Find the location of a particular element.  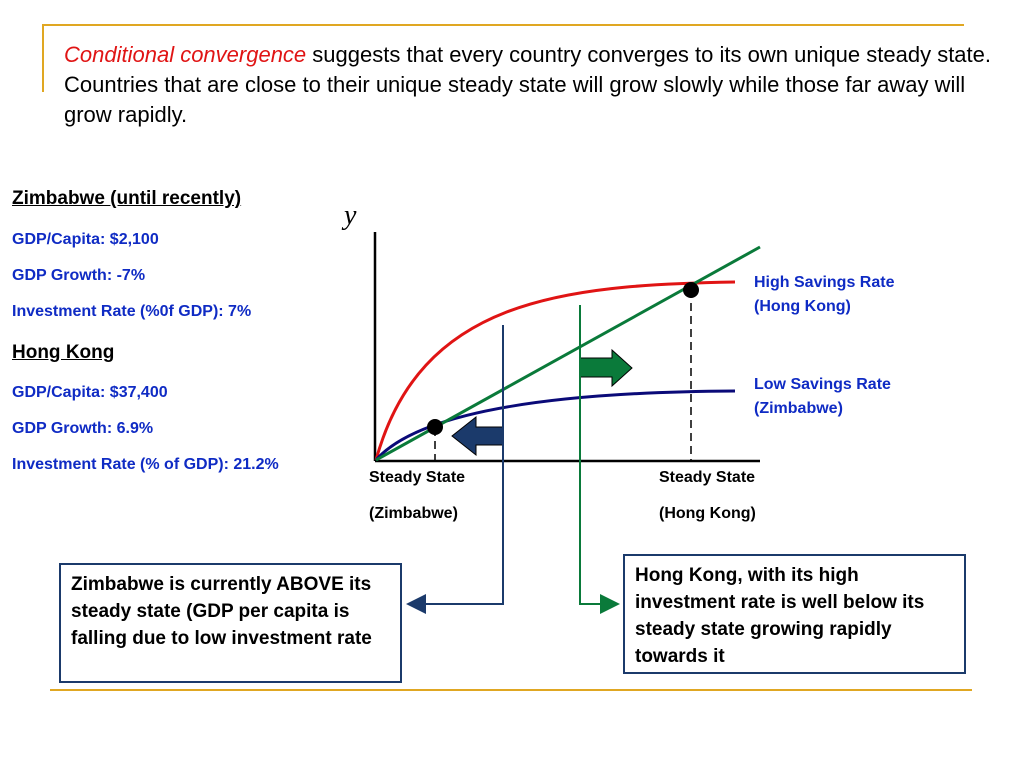

high-savings-curve is located at coordinates (555, 370).